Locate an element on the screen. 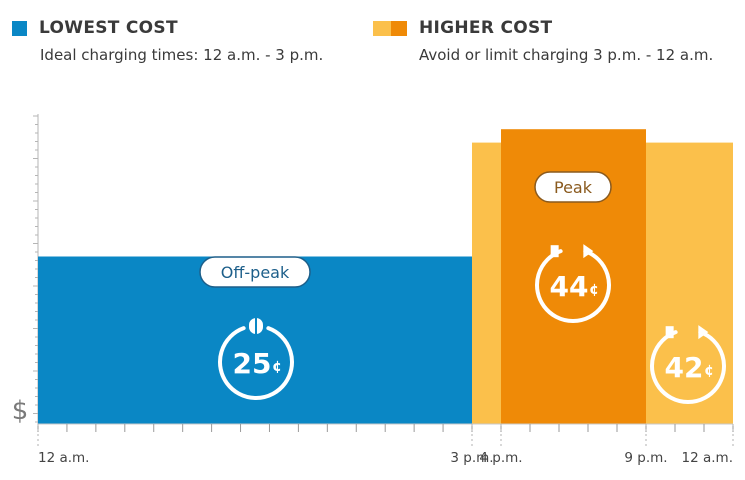 The height and width of the screenshot is (480, 745). y-axis-label: $ is located at coordinates (20, 411).